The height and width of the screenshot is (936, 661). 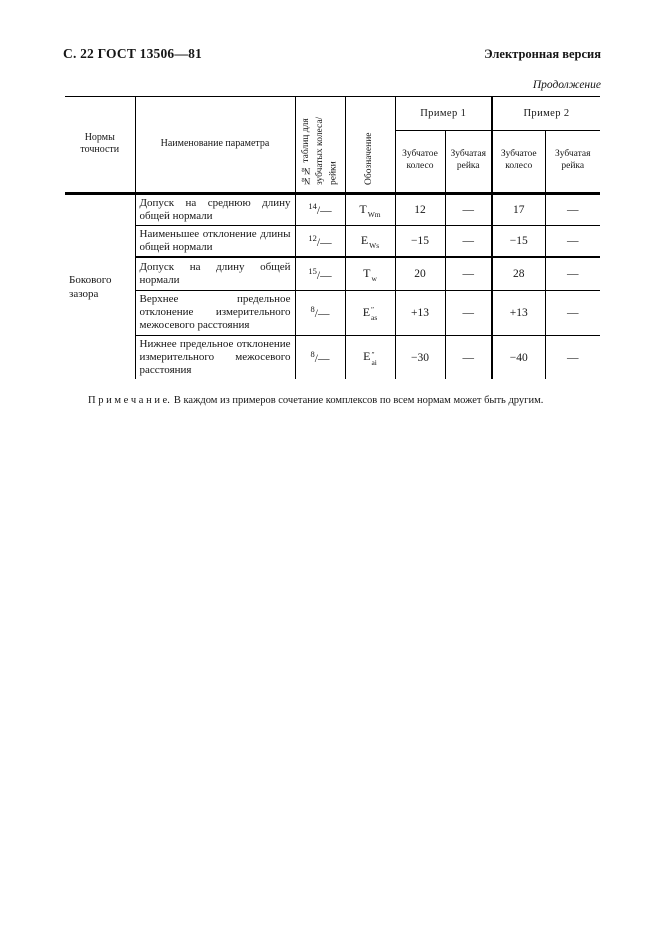 I want to click on note-label: П р и м е ч а н и е., so click(x=129, y=400).